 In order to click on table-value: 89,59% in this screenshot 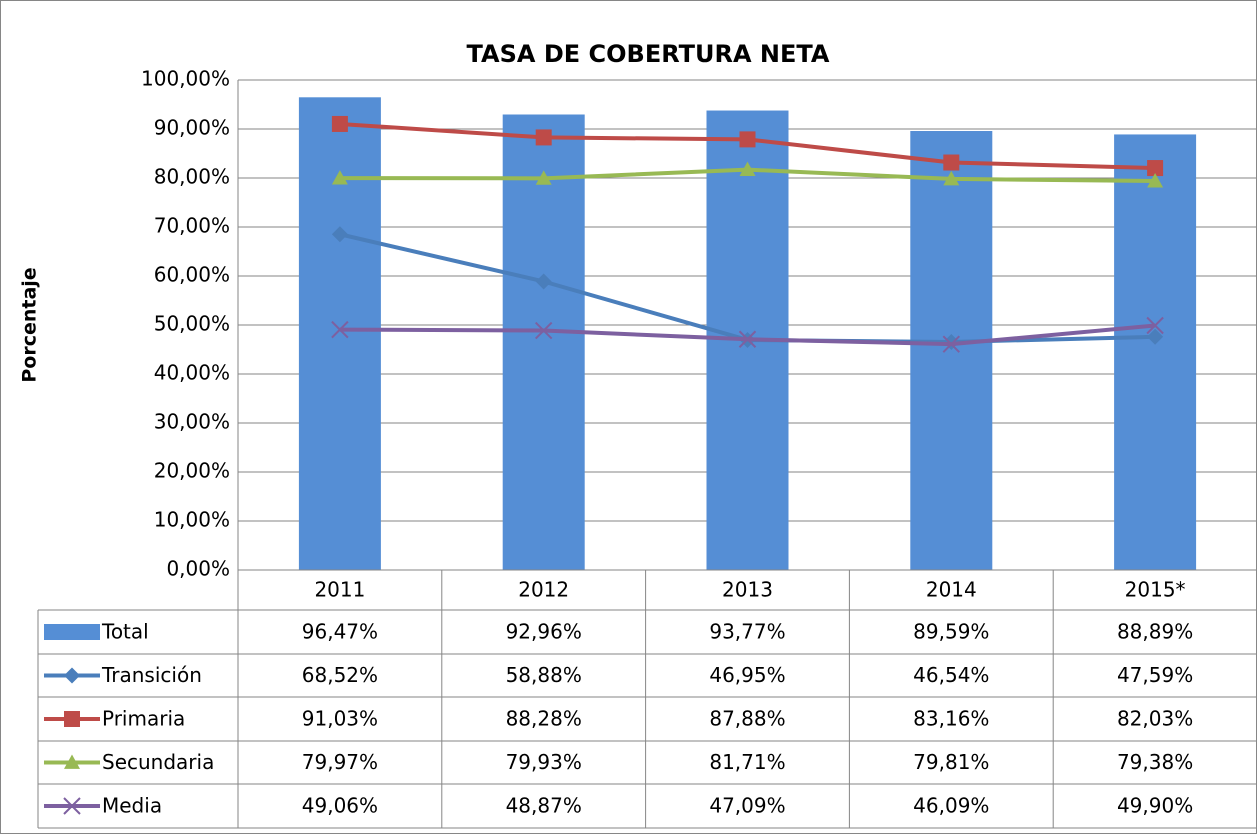, I will do `click(951, 632)`.